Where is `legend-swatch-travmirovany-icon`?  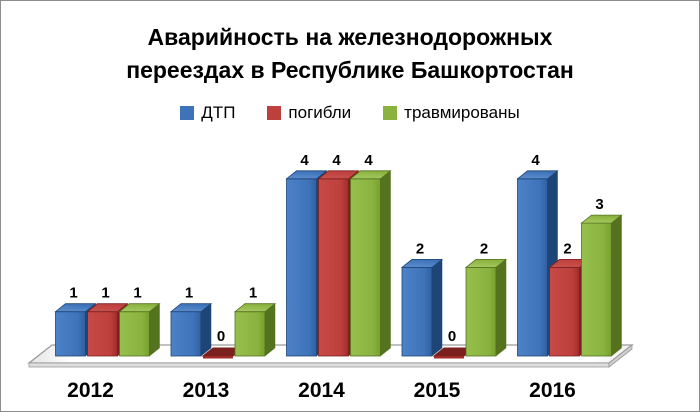 legend-swatch-travmirovany-icon is located at coordinates (390, 113).